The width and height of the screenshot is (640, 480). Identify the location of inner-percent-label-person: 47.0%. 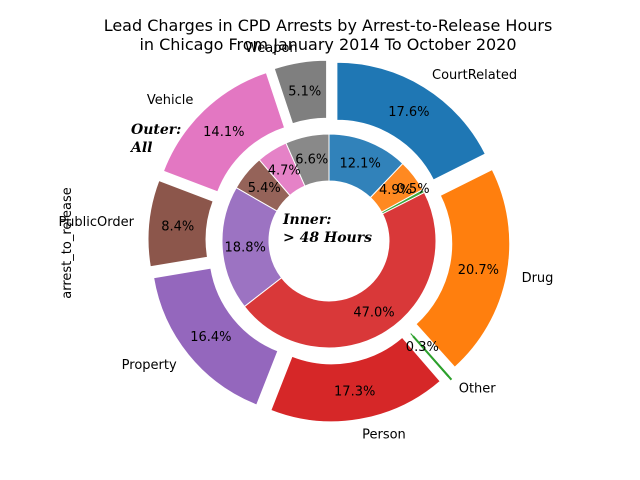
(373, 312).